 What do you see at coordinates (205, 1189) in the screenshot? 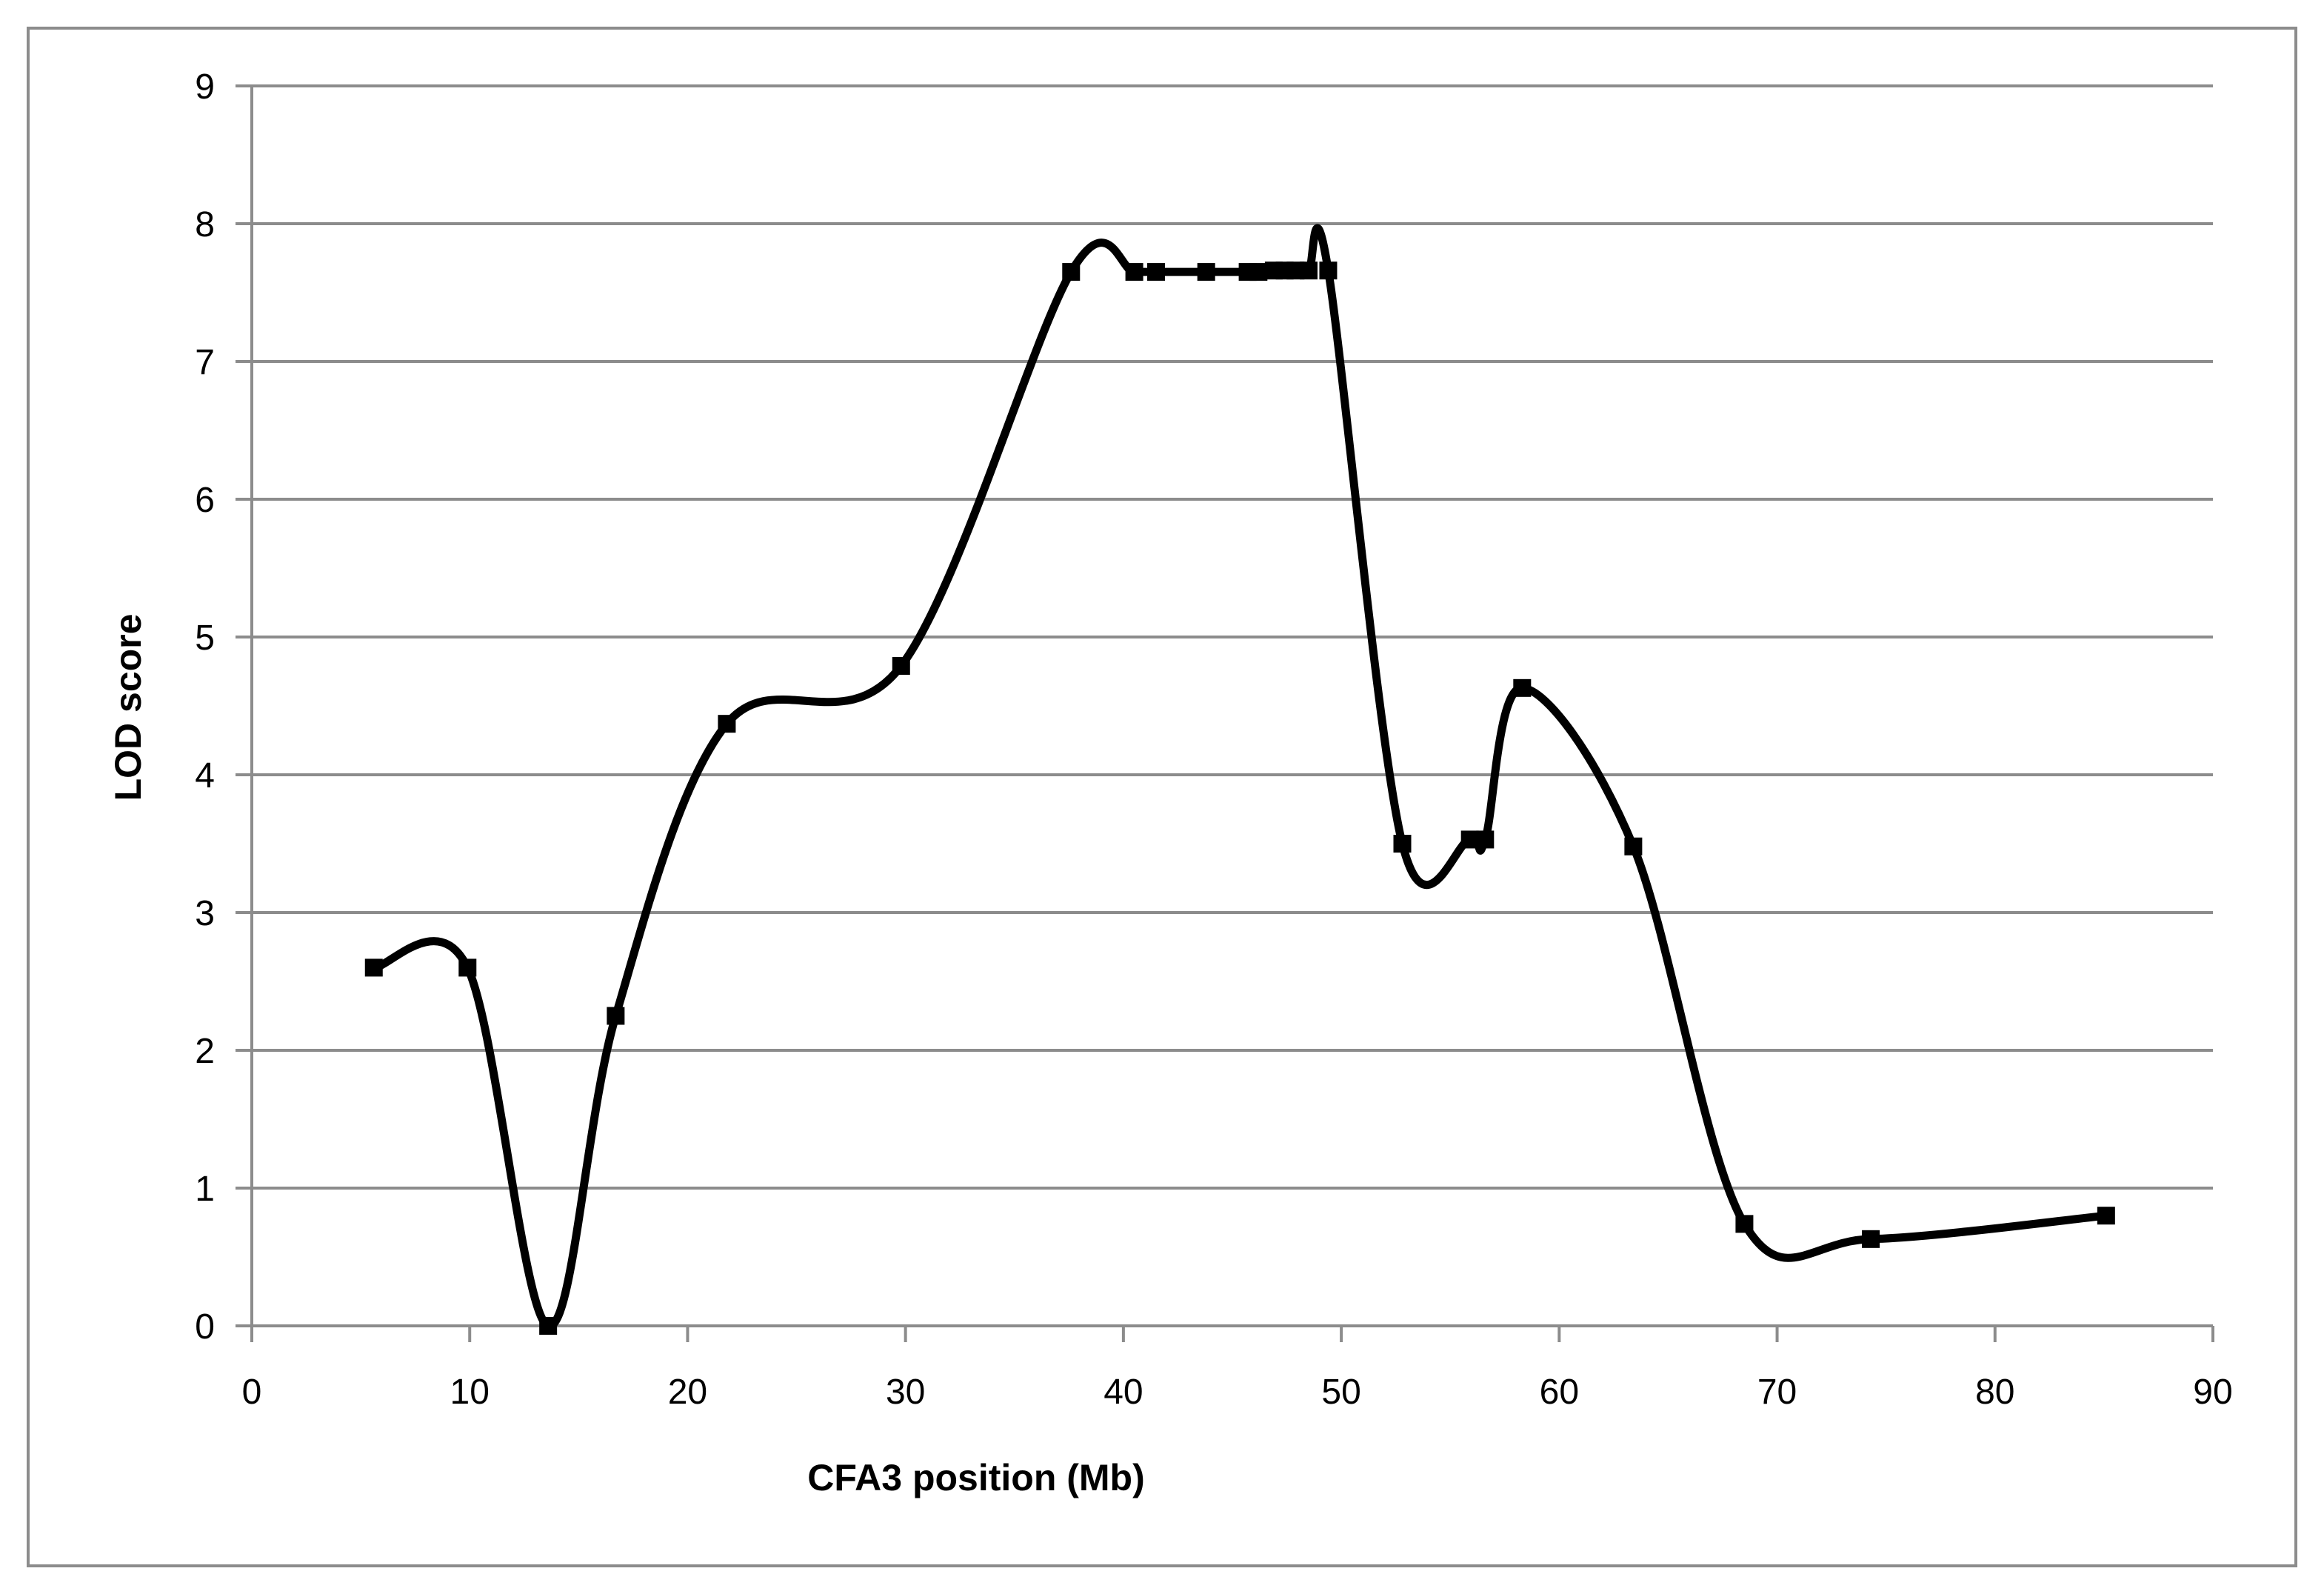
I see `y-tick-label: 1` at bounding box center [205, 1189].